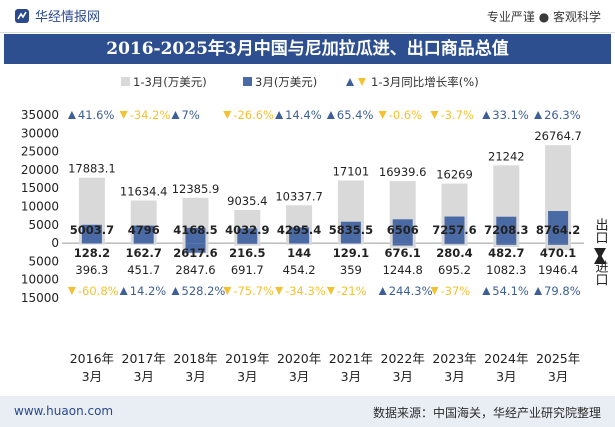 Image resolution: width=615 pixels, height=427 pixels. Describe the element at coordinates (40, 207) in the screenshot. I see `y-tick-label: 10000` at that location.